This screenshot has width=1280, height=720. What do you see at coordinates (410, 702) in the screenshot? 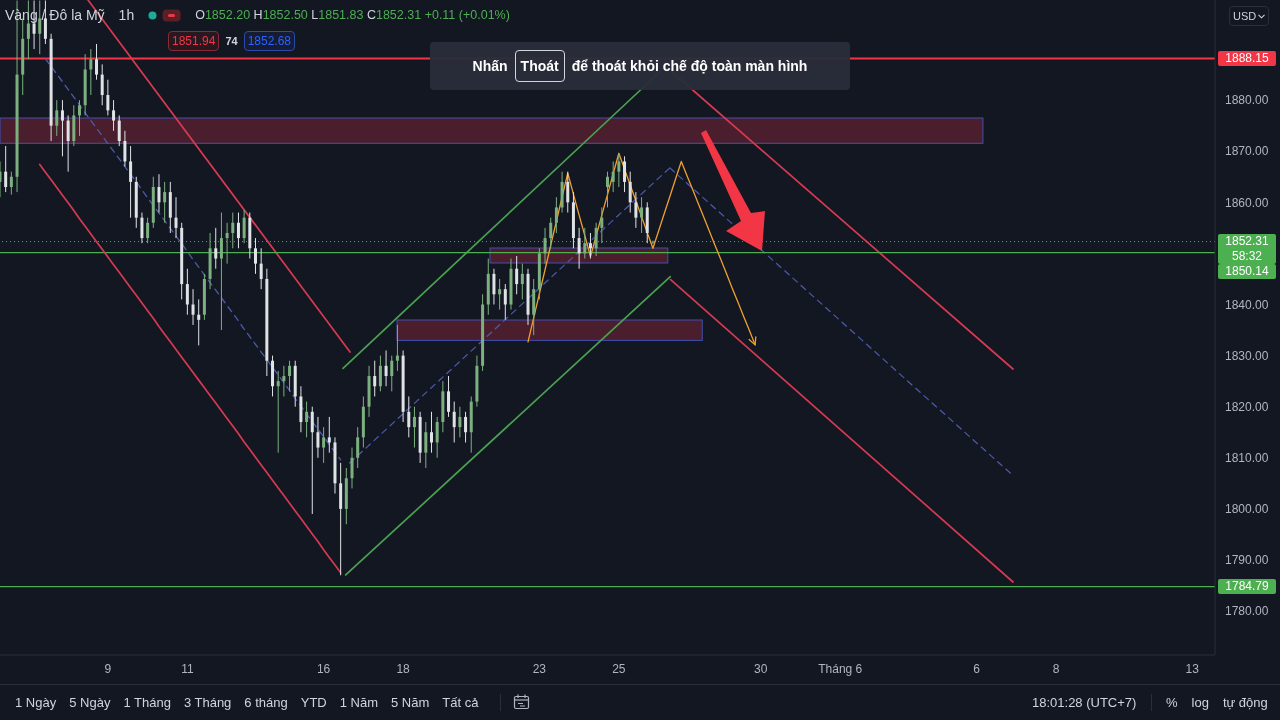
I see `text: 5 Năm` at bounding box center [410, 702].